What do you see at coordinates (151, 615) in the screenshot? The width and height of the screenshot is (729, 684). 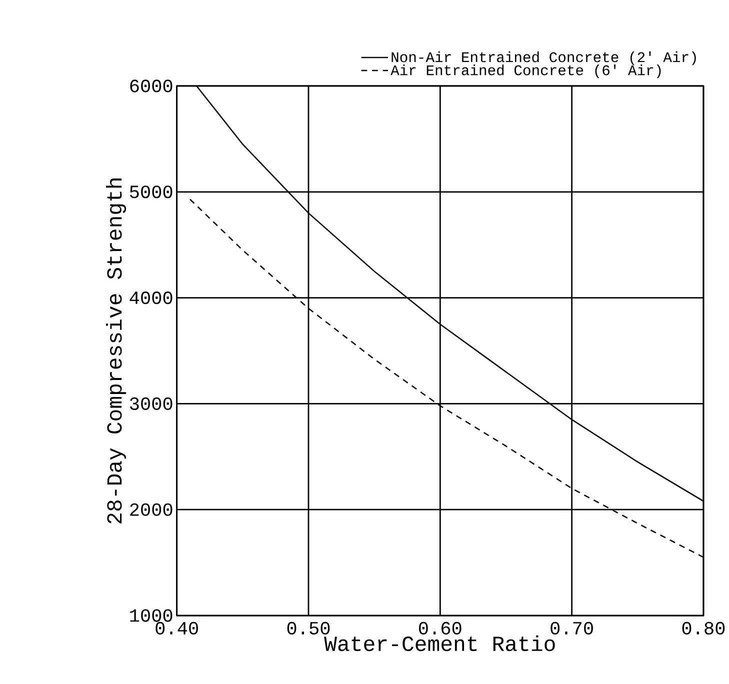 I see `y-tick-label: 1000` at bounding box center [151, 615].